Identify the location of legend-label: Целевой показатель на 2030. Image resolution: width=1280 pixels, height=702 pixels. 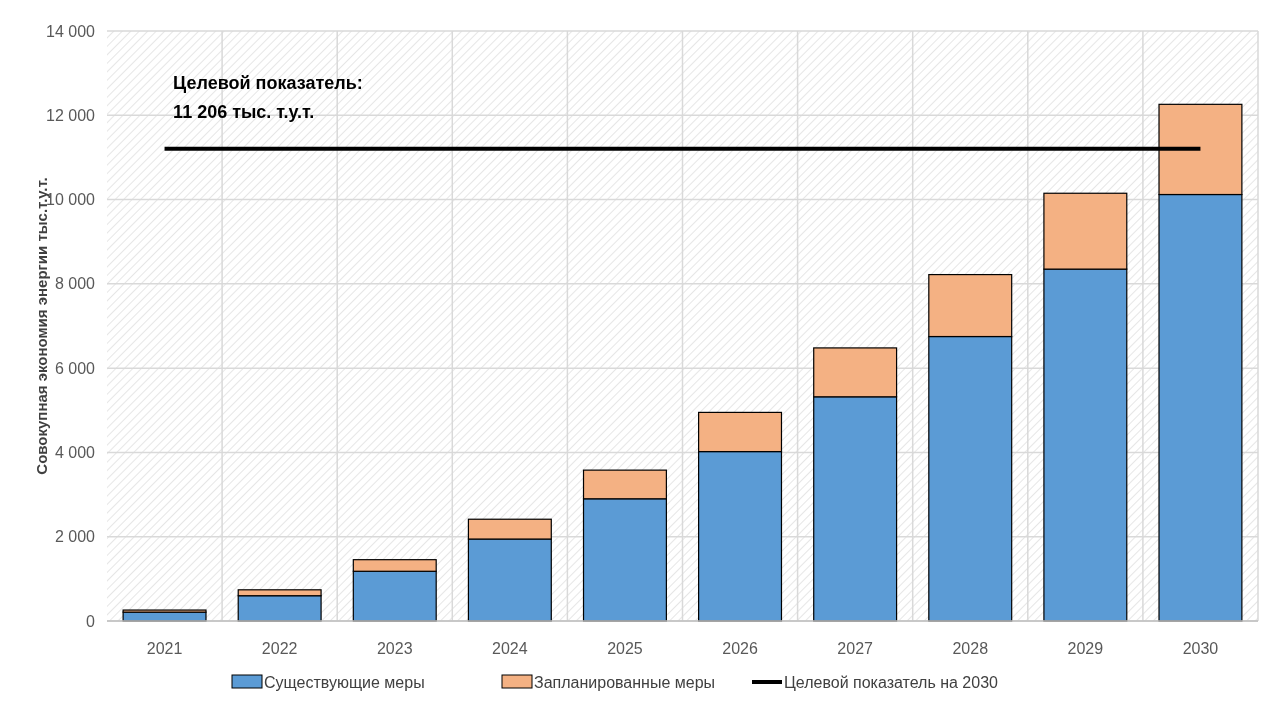
(891, 682).